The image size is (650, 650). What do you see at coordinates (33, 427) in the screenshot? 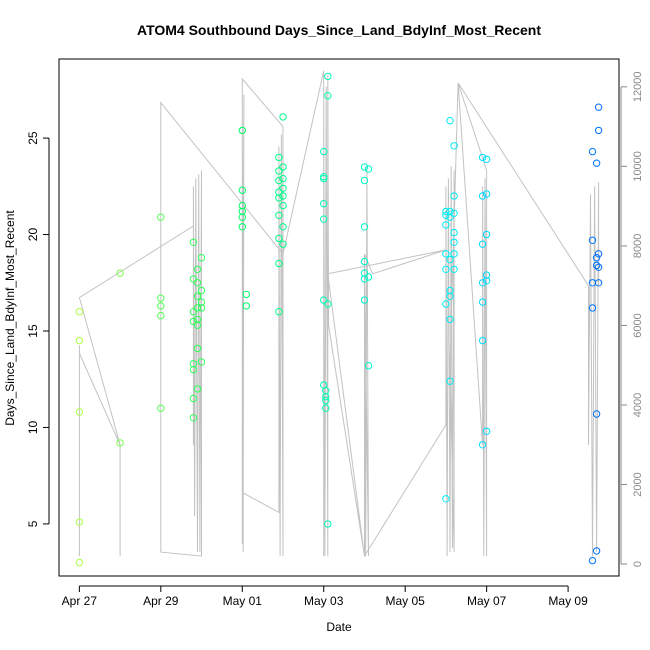
I see `y-tick-label: 10` at bounding box center [33, 427].